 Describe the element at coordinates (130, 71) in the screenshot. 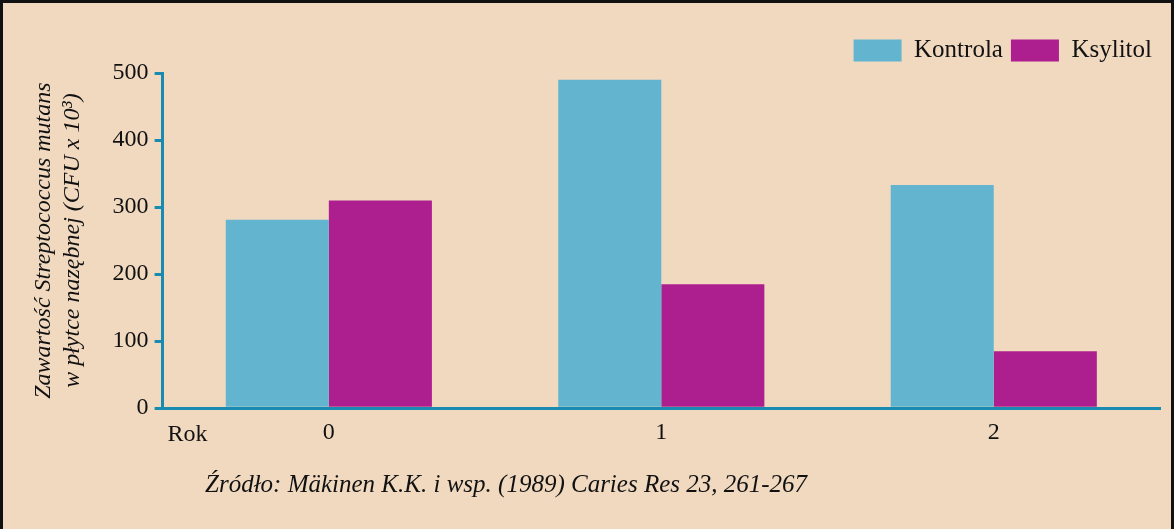

I see `y-tick-label: 500` at that location.